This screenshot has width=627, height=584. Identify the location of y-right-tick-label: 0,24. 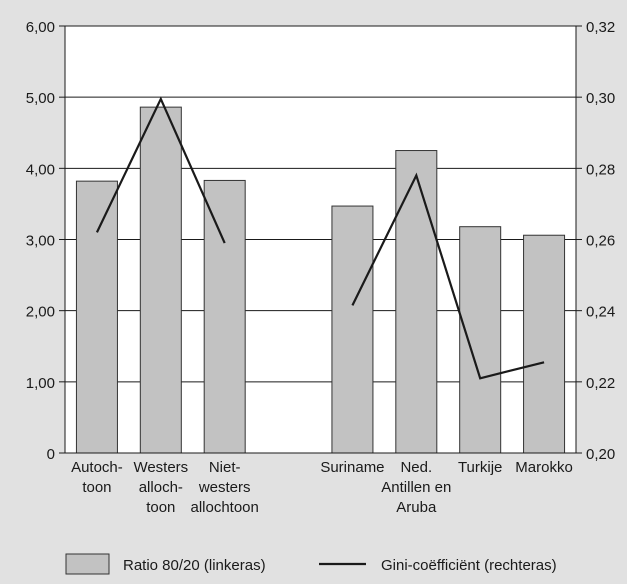
(600, 312).